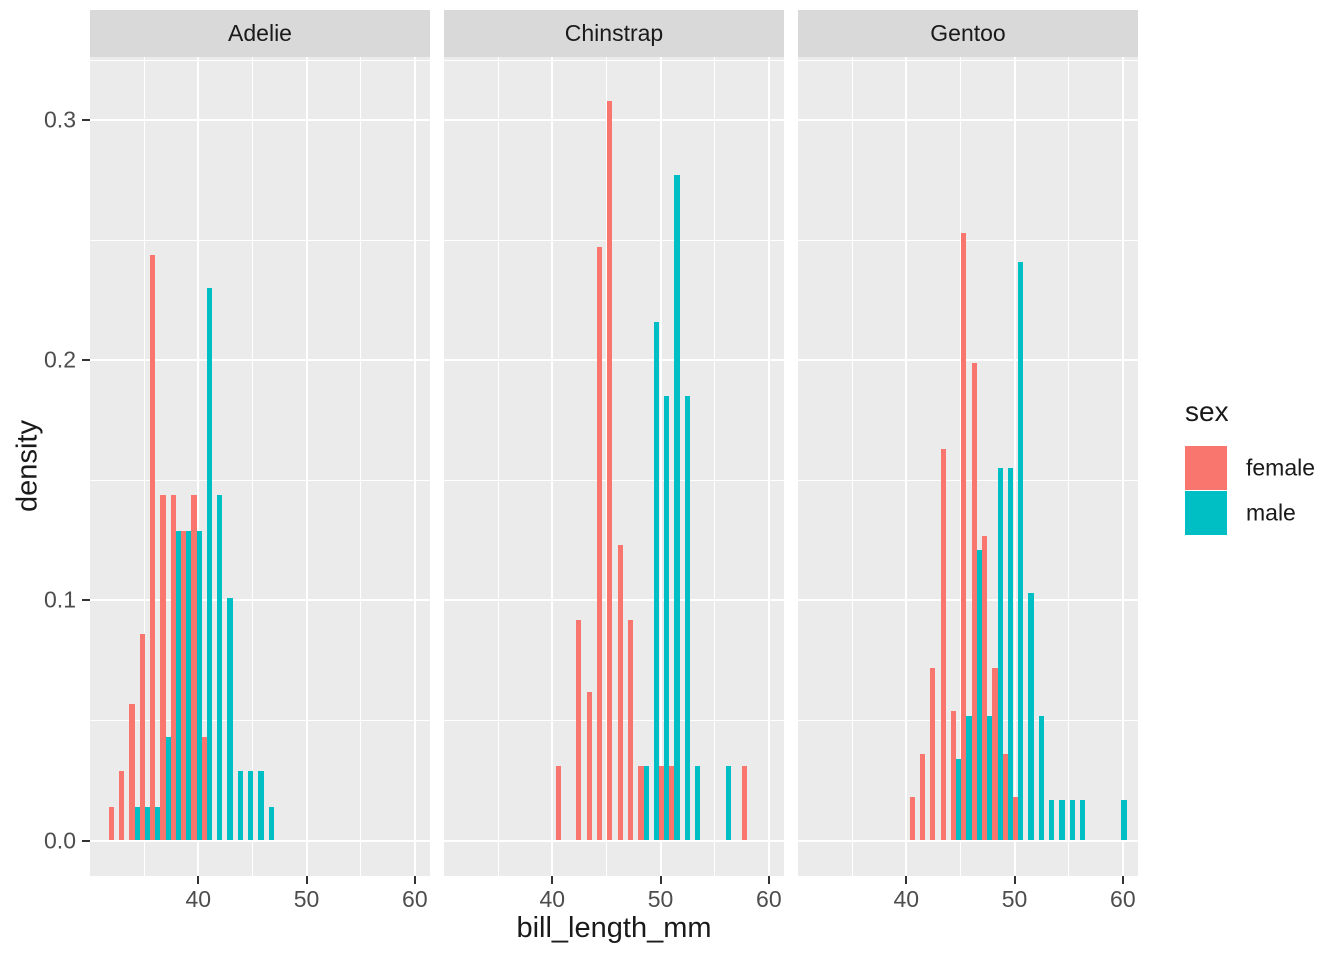  I want to click on facet-strip-label: Adelie, so click(260, 33).